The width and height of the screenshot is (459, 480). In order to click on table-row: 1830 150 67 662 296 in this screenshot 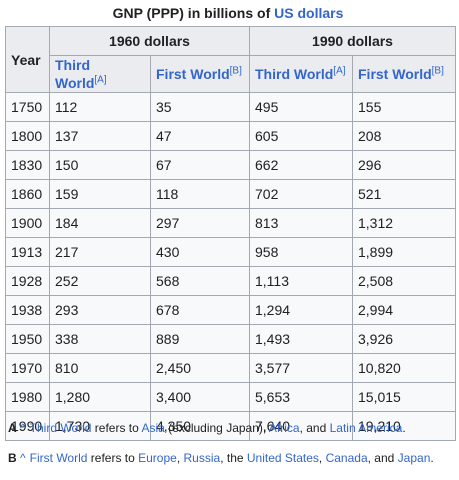, I will do `click(230, 165)`.